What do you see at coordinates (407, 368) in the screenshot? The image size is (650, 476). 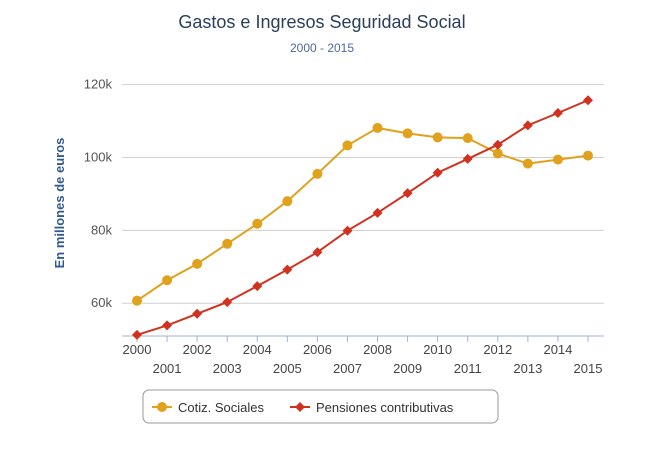 I see `x-tick-label: 2009` at bounding box center [407, 368].